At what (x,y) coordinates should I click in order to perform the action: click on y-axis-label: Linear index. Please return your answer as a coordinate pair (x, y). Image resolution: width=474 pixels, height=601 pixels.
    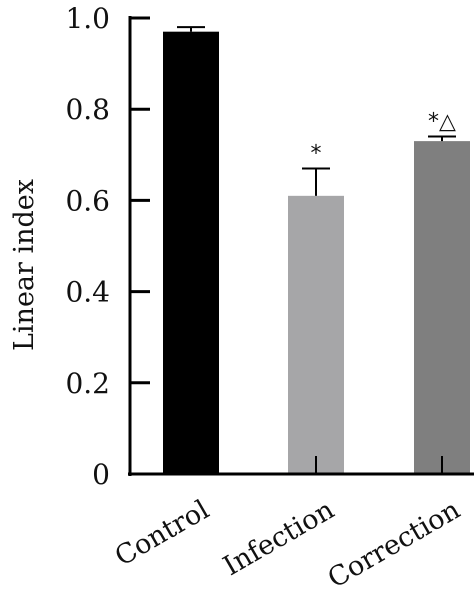
    Looking at the image, I should click on (24, 265).